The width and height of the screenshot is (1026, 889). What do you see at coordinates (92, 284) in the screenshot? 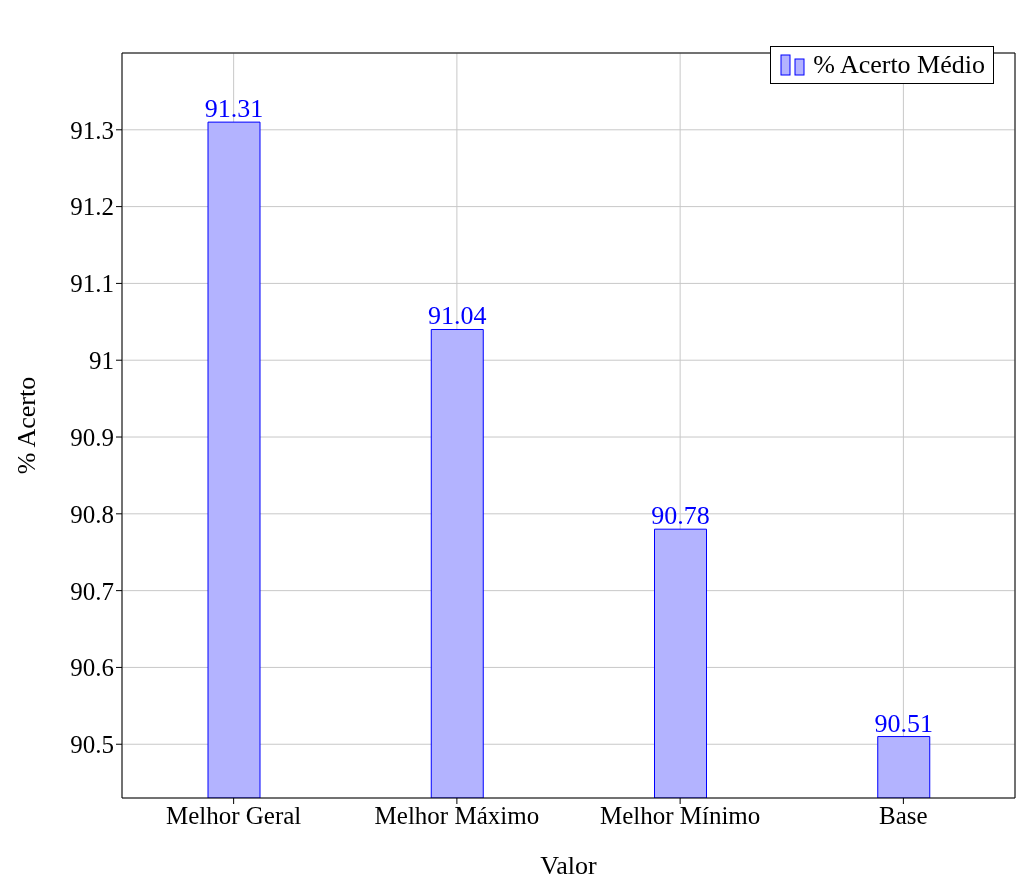
I see `y-tick-label: 91.1` at bounding box center [92, 284].